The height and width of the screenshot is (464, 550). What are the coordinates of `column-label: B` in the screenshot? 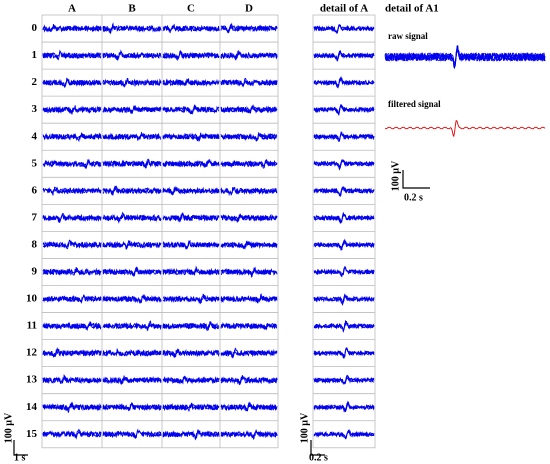 It's located at (132, 9).